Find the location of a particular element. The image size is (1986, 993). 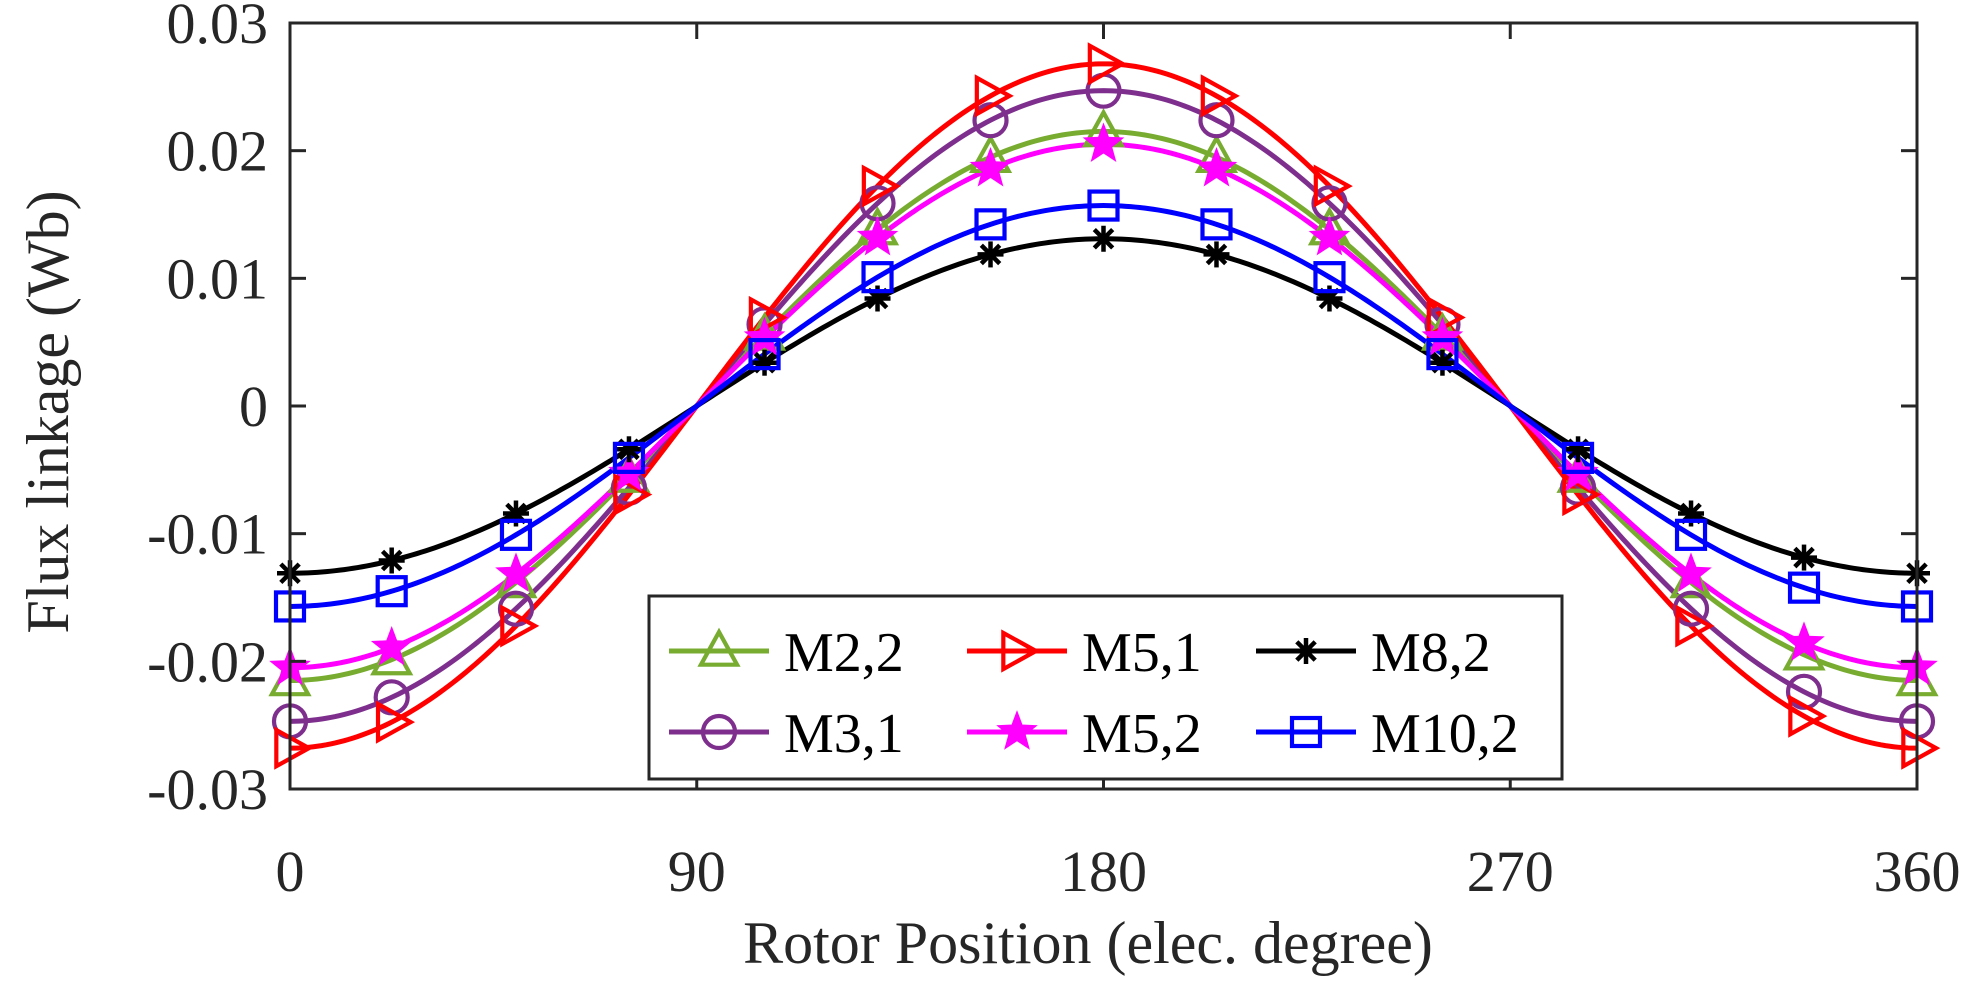

y-tick-label-3: 0 is located at coordinates (253, 406).